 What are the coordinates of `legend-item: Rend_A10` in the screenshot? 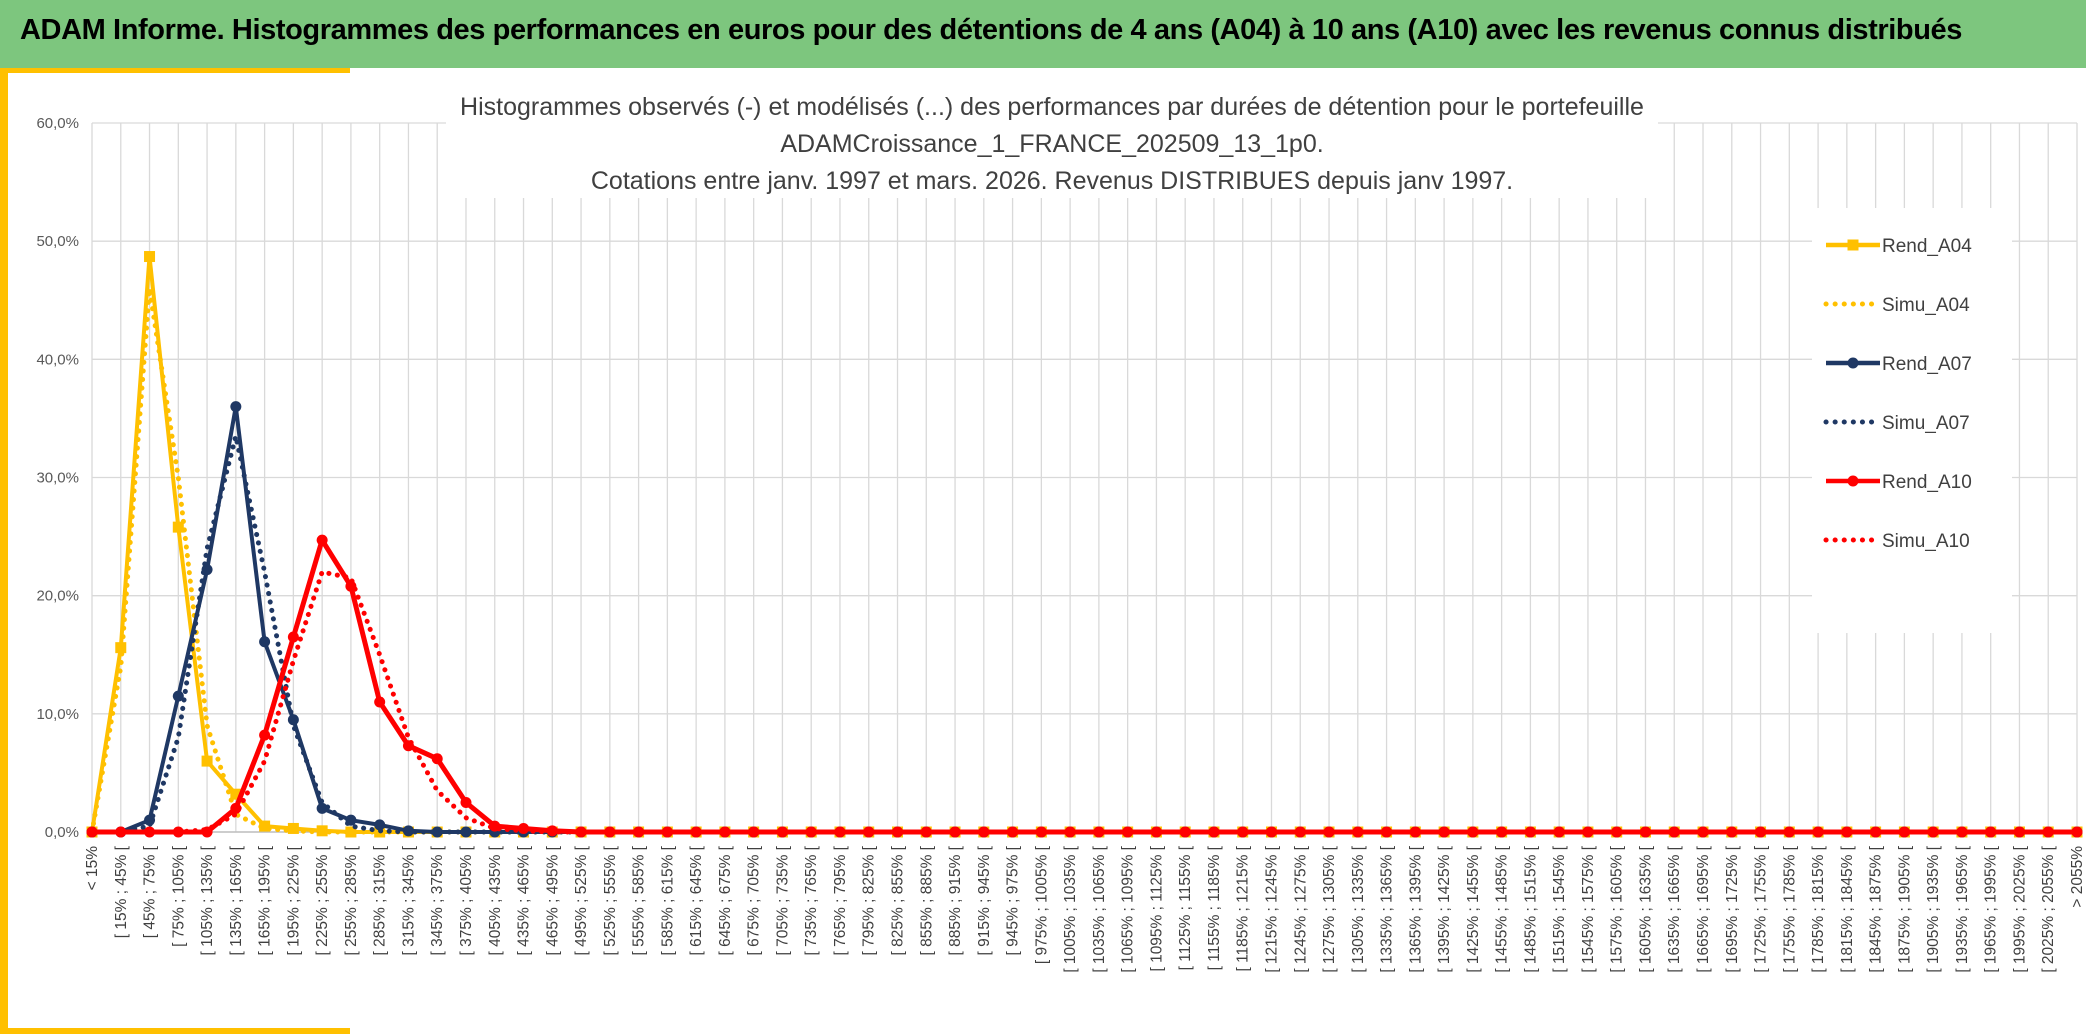 It's located at (1899, 482).